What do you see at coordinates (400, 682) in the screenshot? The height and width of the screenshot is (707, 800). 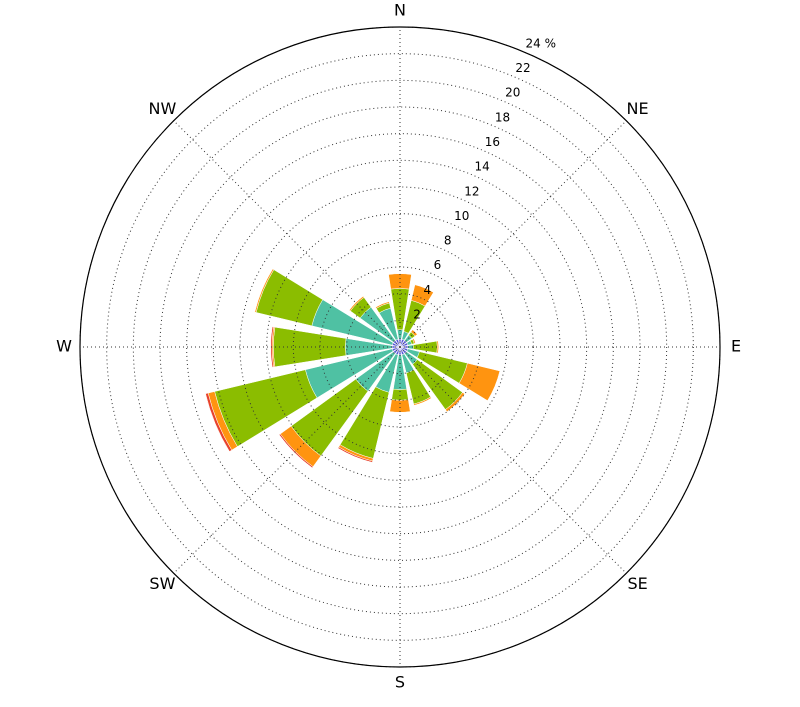 I see `direction-label: S` at bounding box center [400, 682].